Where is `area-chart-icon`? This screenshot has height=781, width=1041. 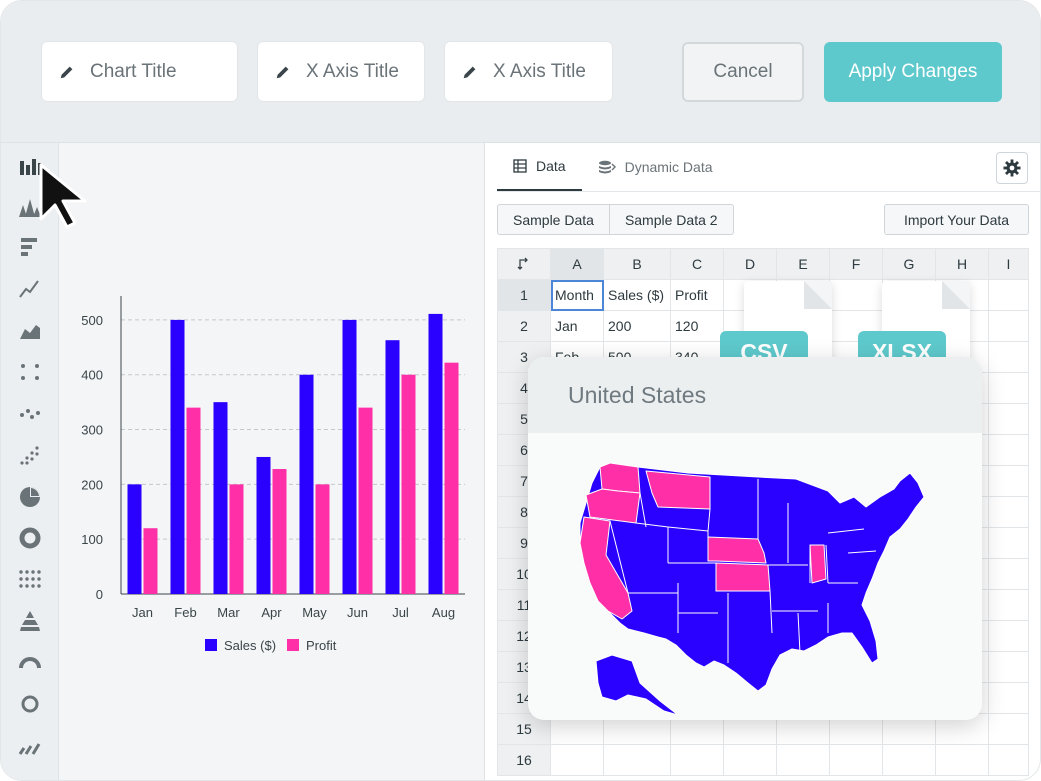
area-chart-icon is located at coordinates (30, 331).